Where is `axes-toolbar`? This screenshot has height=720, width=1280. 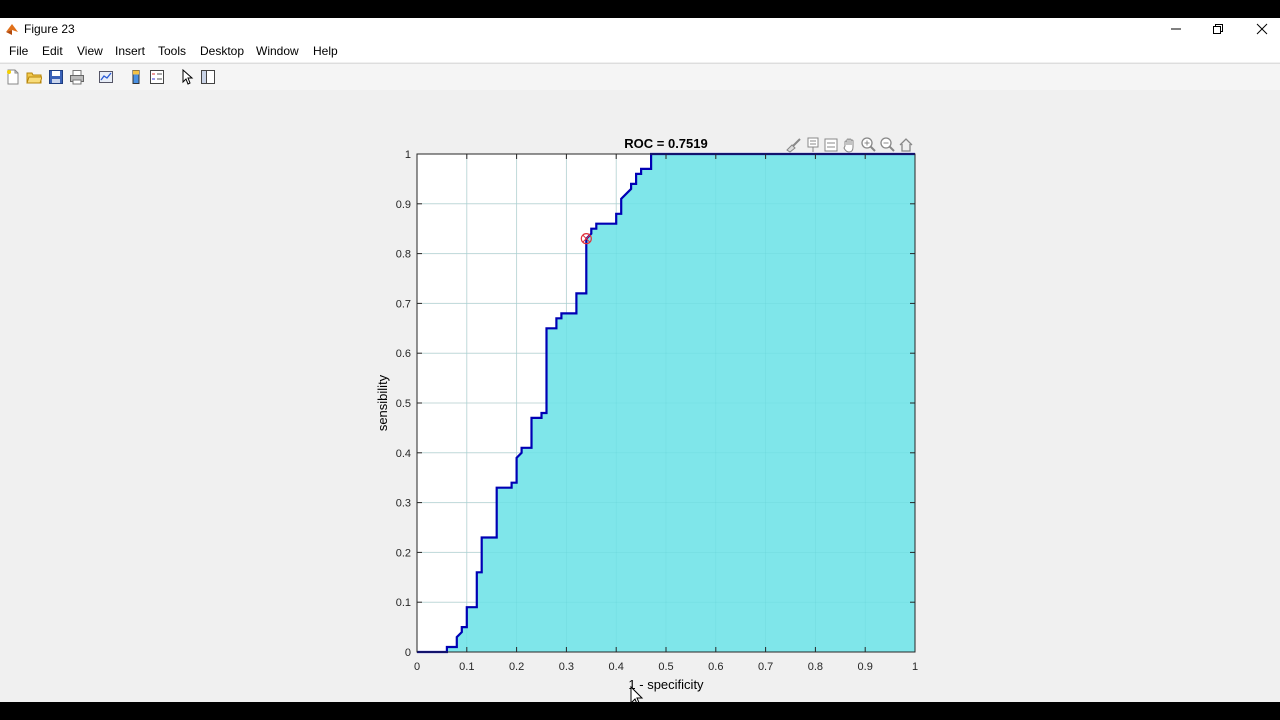
axes-toolbar is located at coordinates (849, 145).